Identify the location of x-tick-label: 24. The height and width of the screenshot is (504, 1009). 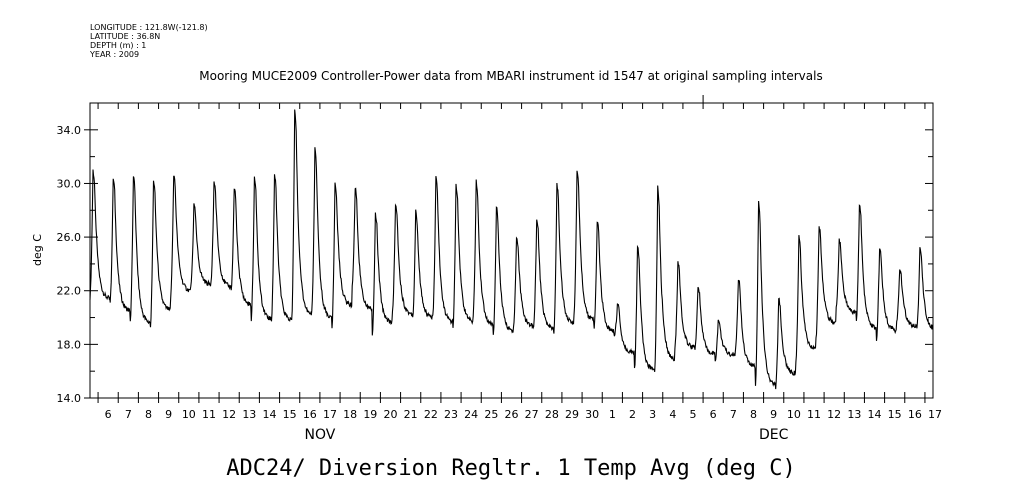
(471, 414).